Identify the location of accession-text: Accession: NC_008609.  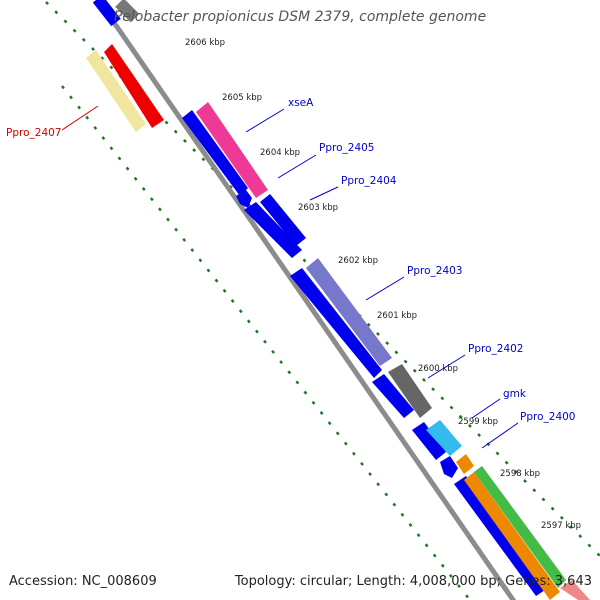
(83, 581).